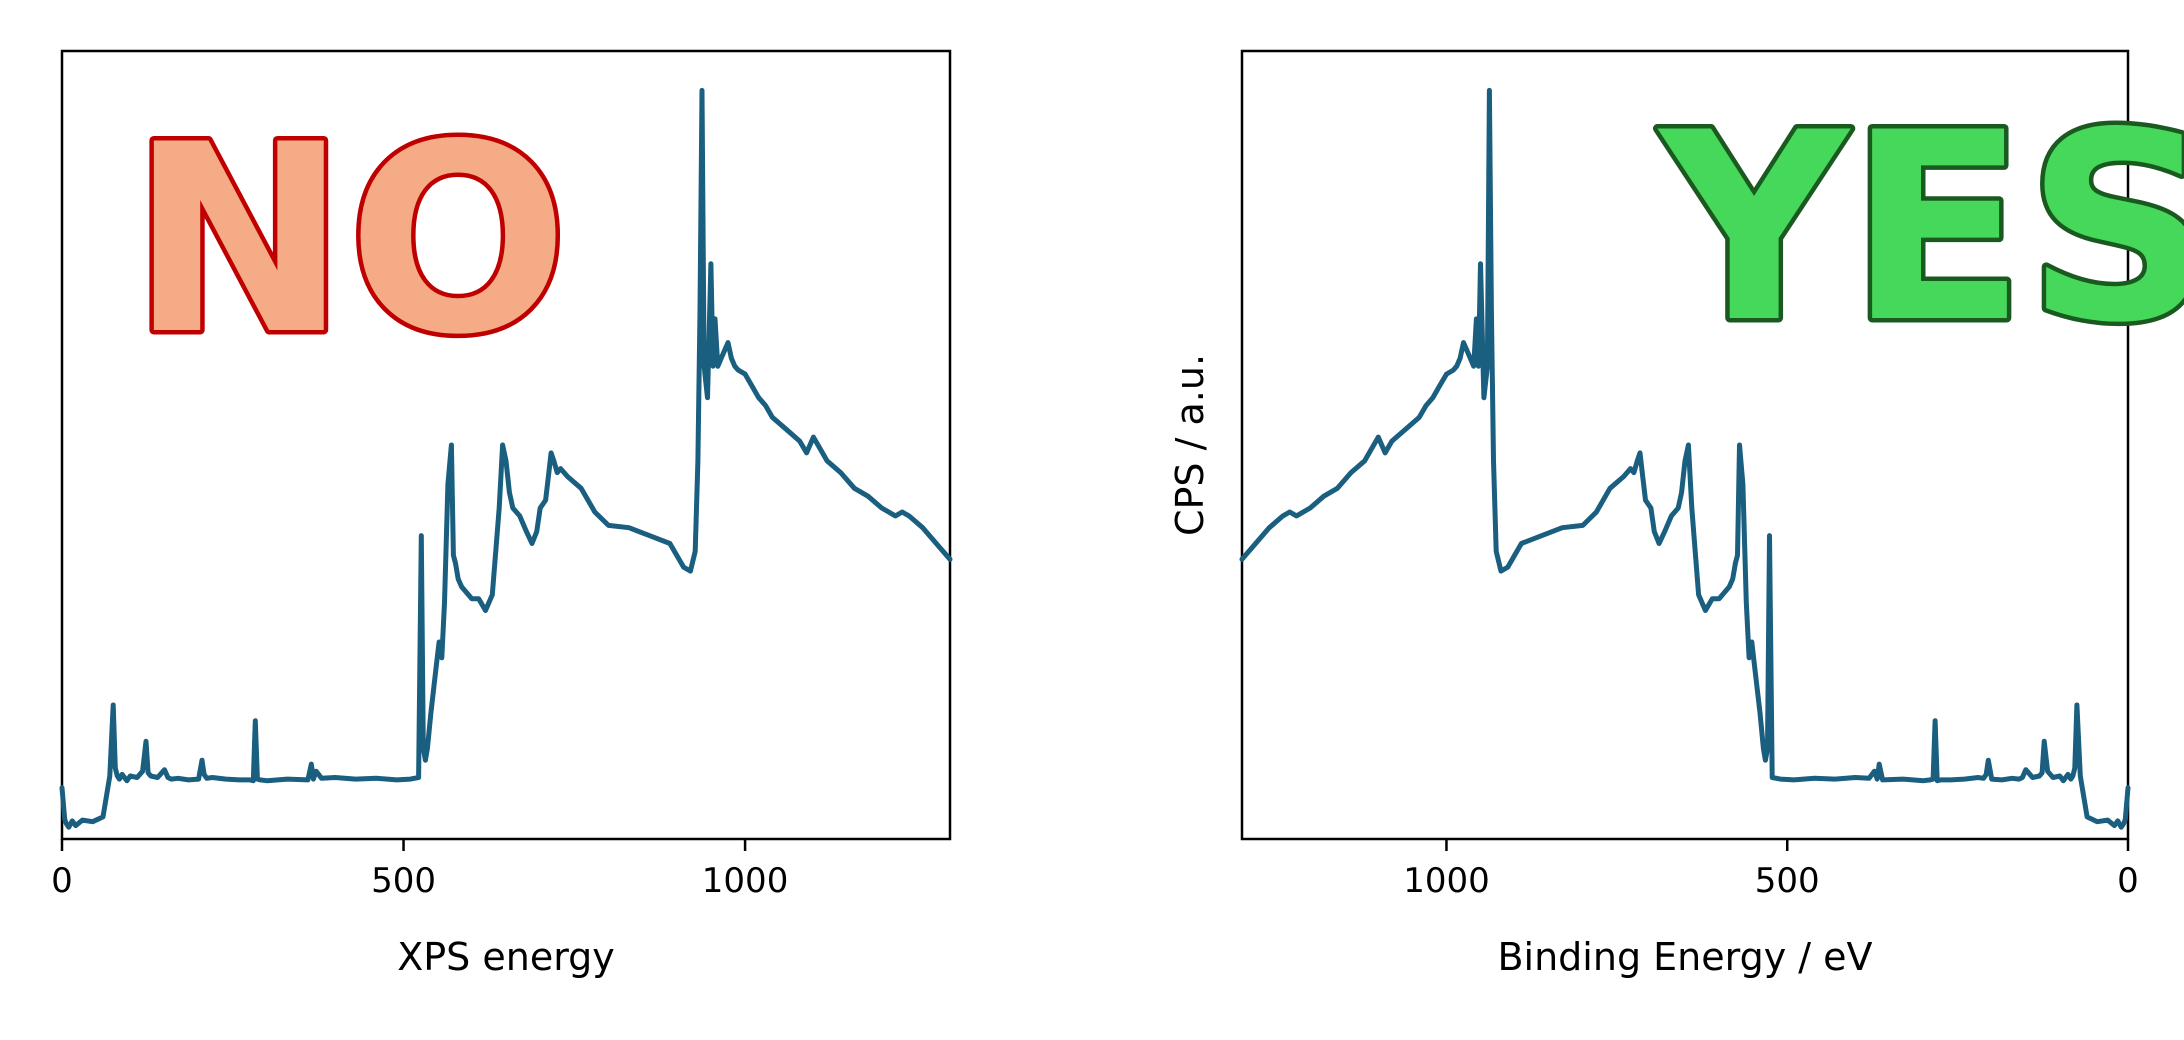  Describe the element at coordinates (62, 881) in the screenshot. I see `left-x-tick-label: 0` at that location.